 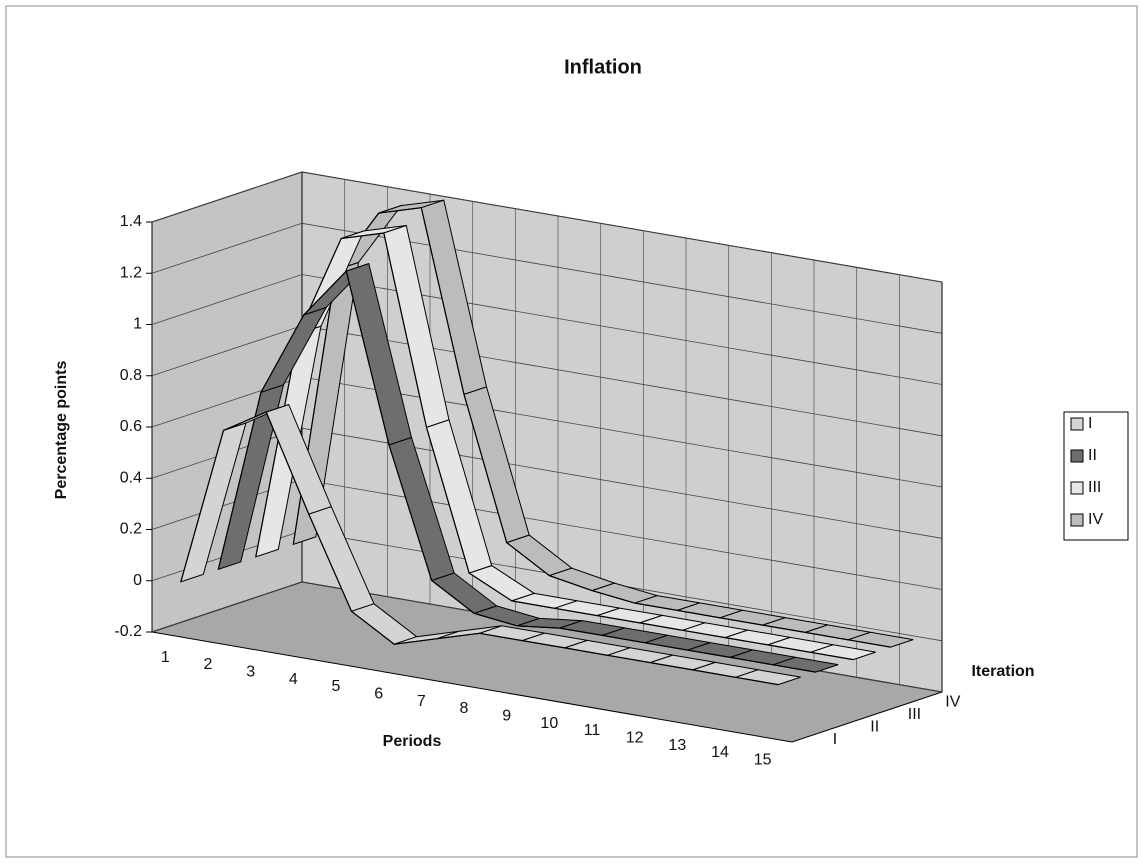 What do you see at coordinates (412, 741) in the screenshot?
I see `x-axis-label: Periods` at bounding box center [412, 741].